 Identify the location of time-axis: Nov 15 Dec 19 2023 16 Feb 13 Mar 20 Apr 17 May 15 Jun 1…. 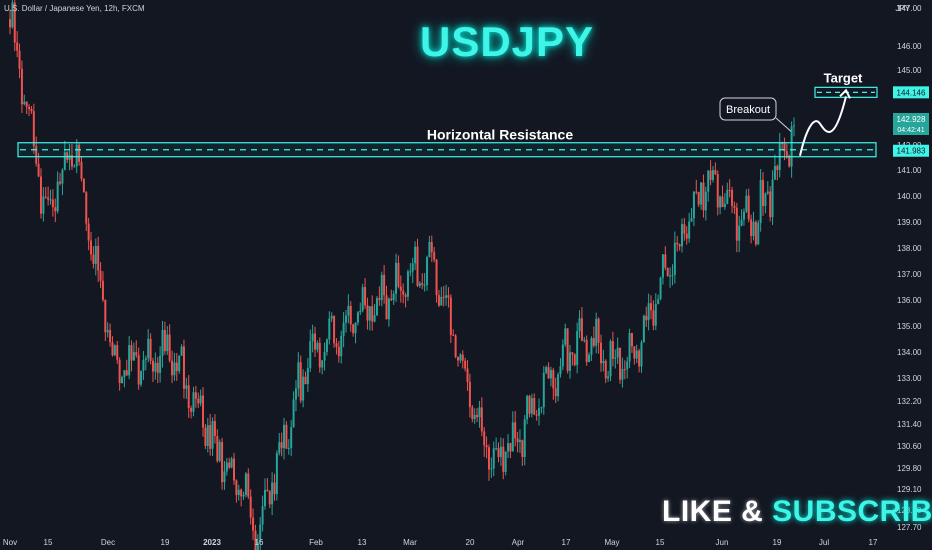
(440, 542).